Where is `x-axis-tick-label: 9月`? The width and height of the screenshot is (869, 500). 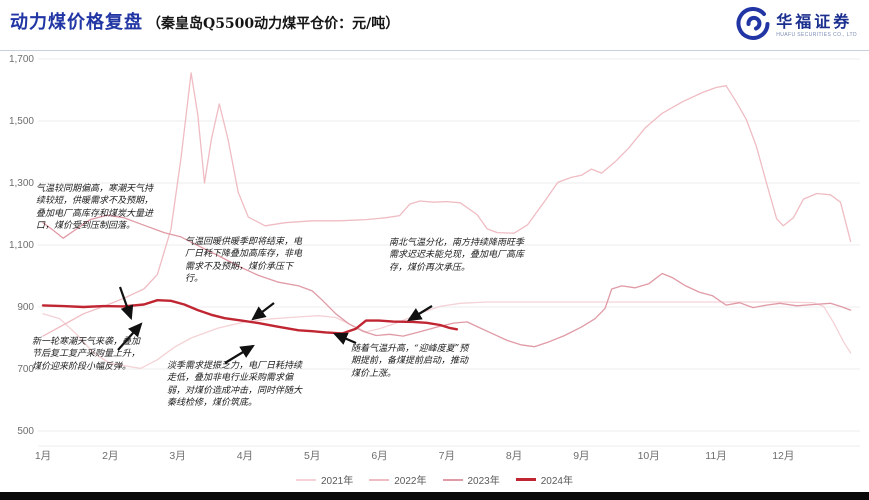 x-axis-tick-label: 9月 is located at coordinates (581, 456).